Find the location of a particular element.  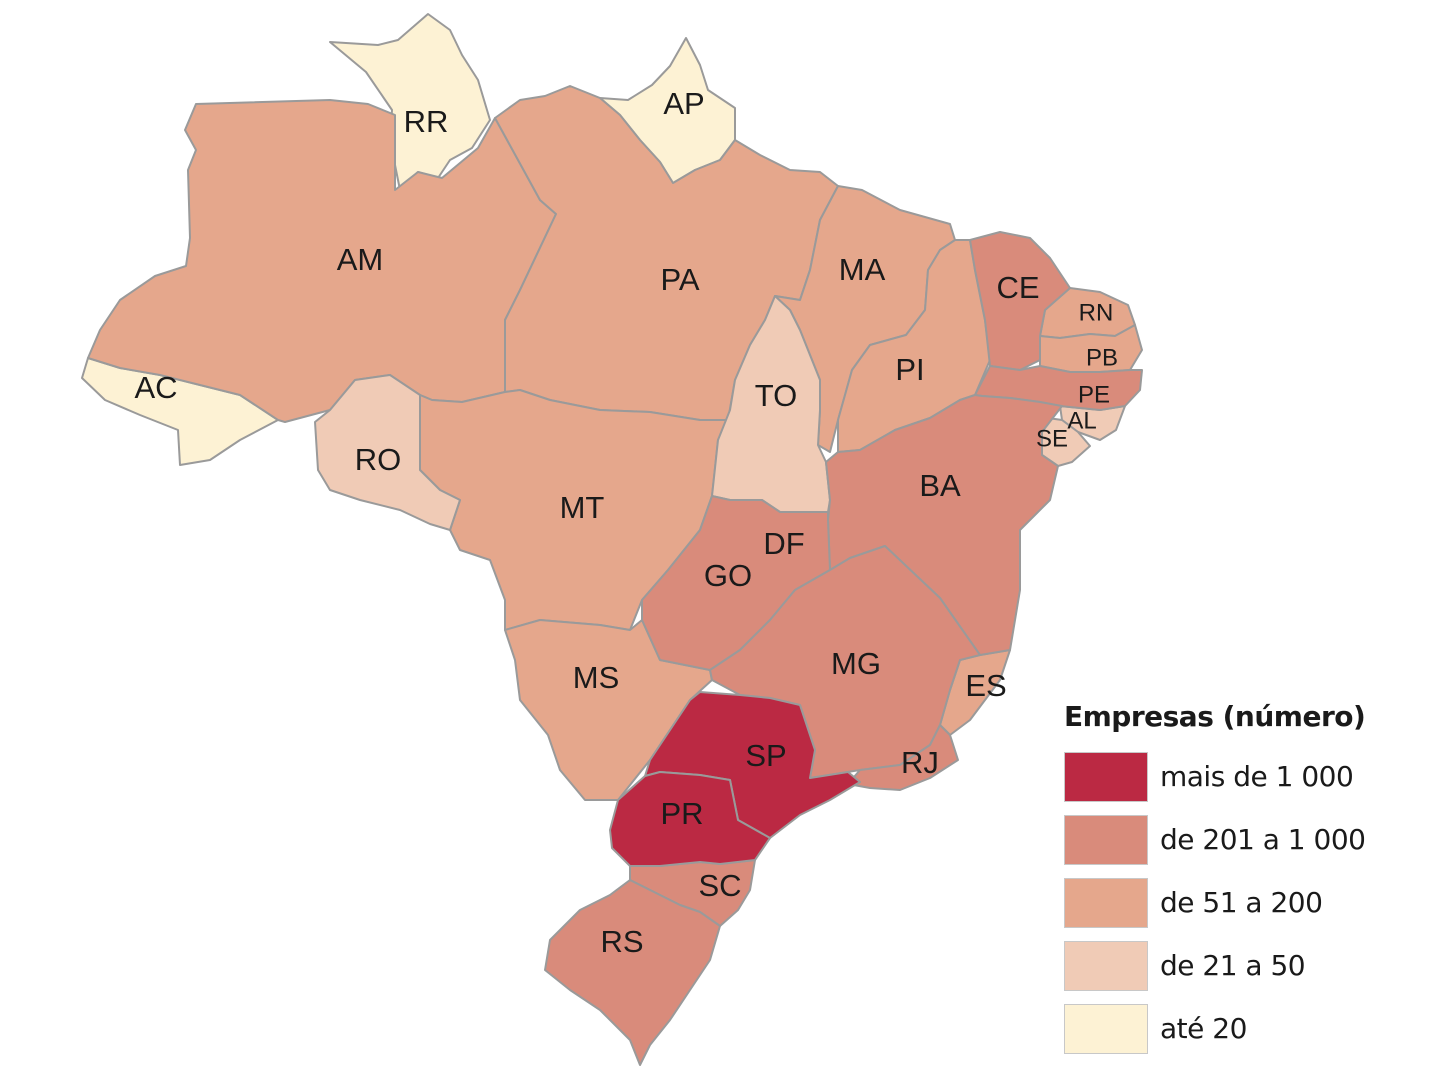

state-rs is located at coordinates (632, 972).